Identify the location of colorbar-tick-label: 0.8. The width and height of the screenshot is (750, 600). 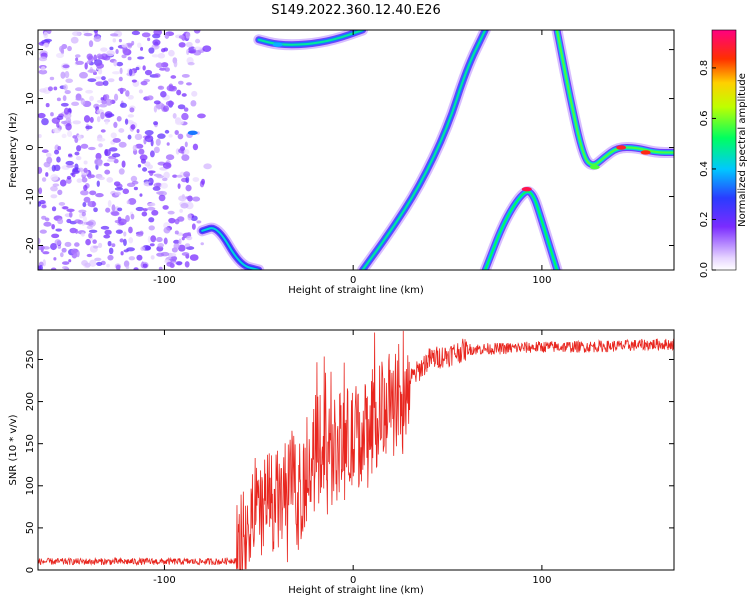
(704, 68).